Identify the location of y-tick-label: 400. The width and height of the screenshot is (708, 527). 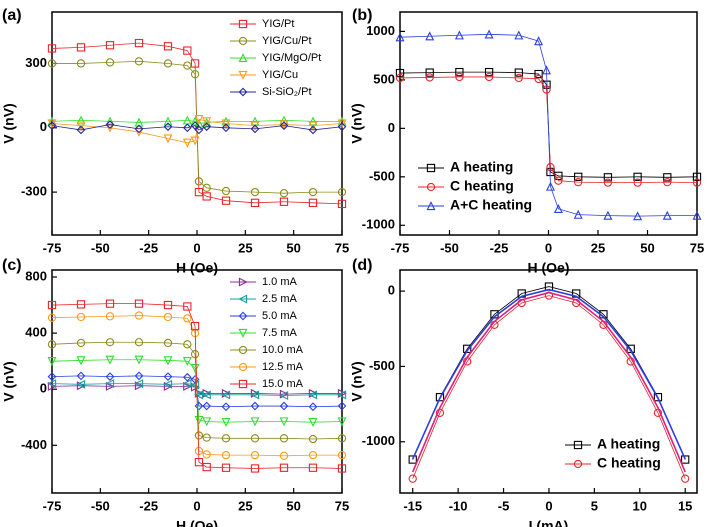
(36, 332).